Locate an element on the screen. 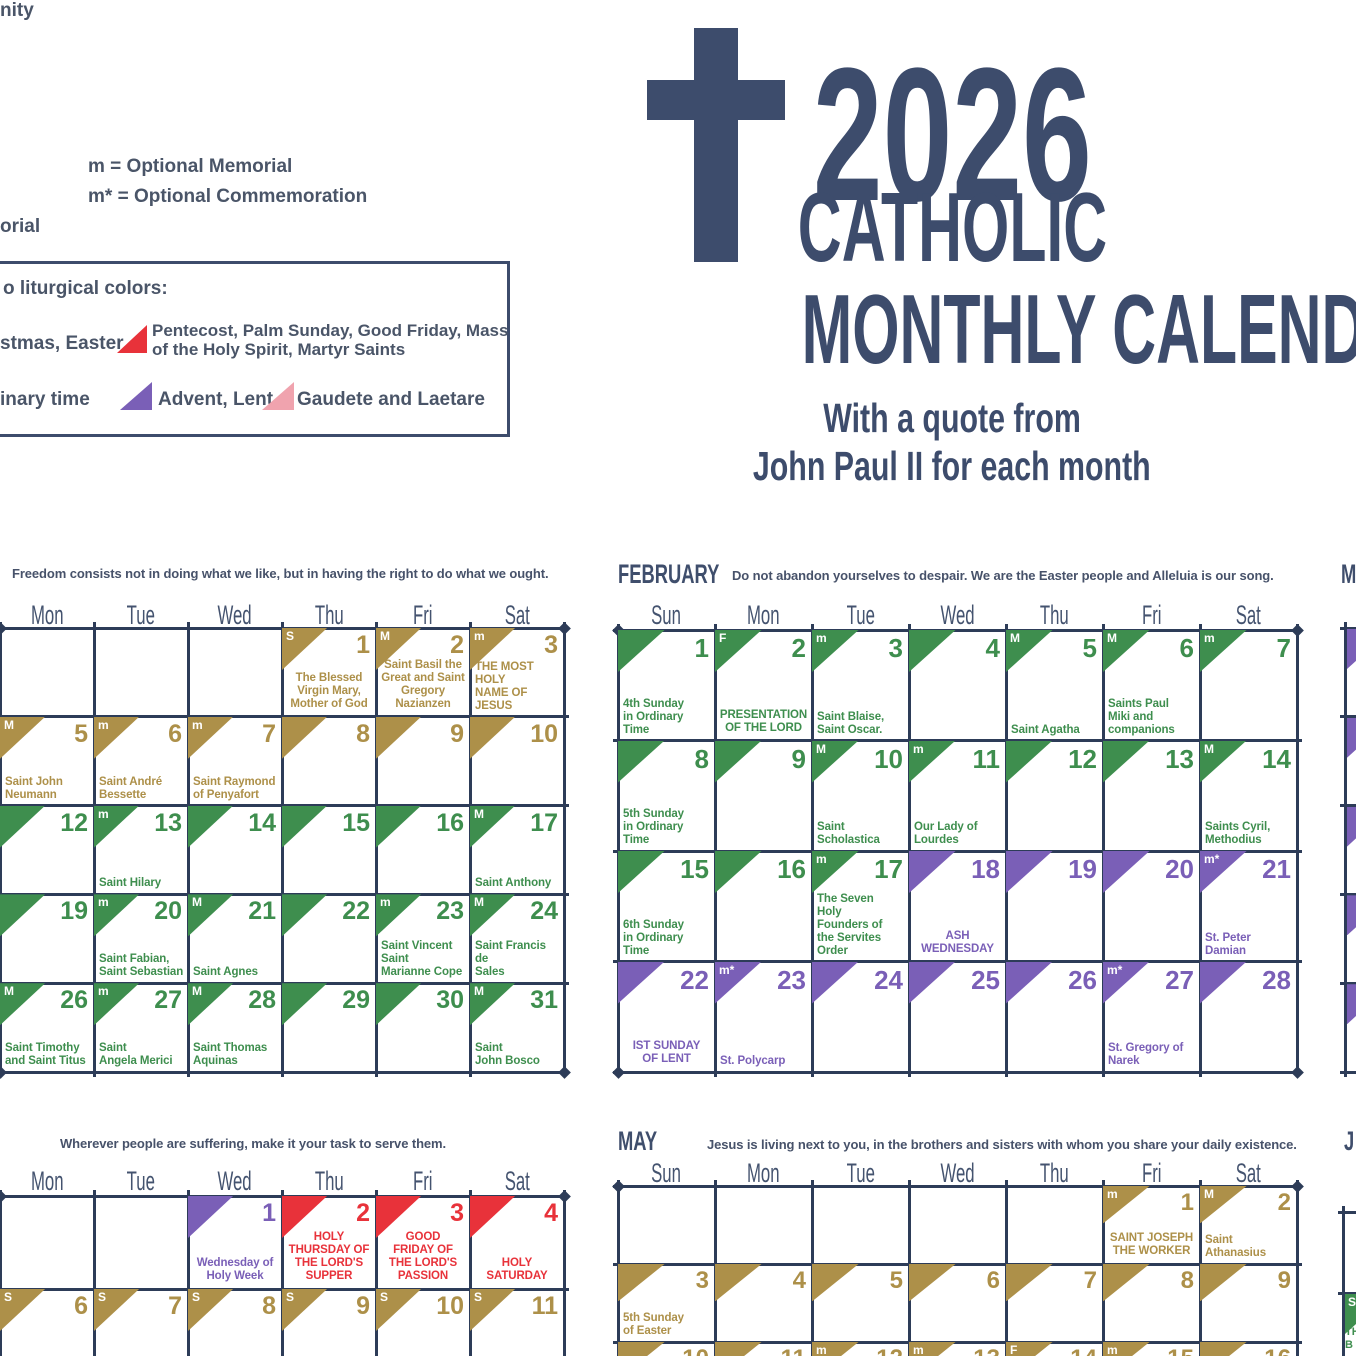  day-cell-april-4: 4 HOLY SATURDAY is located at coordinates (517, 1242).